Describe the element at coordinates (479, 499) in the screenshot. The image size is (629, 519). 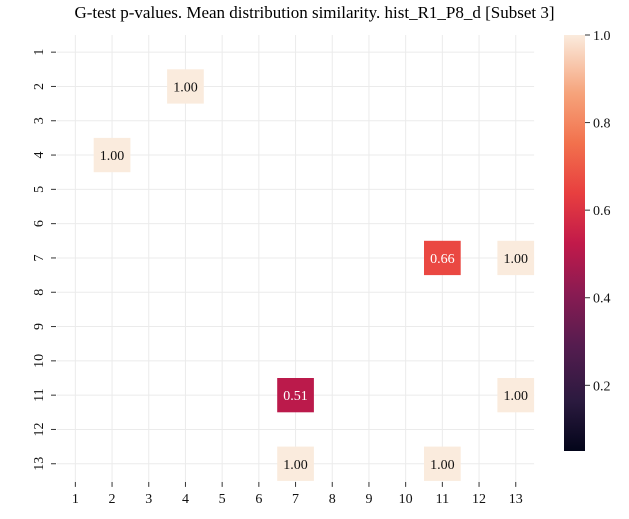
I see `x-tick-label: 12` at that location.